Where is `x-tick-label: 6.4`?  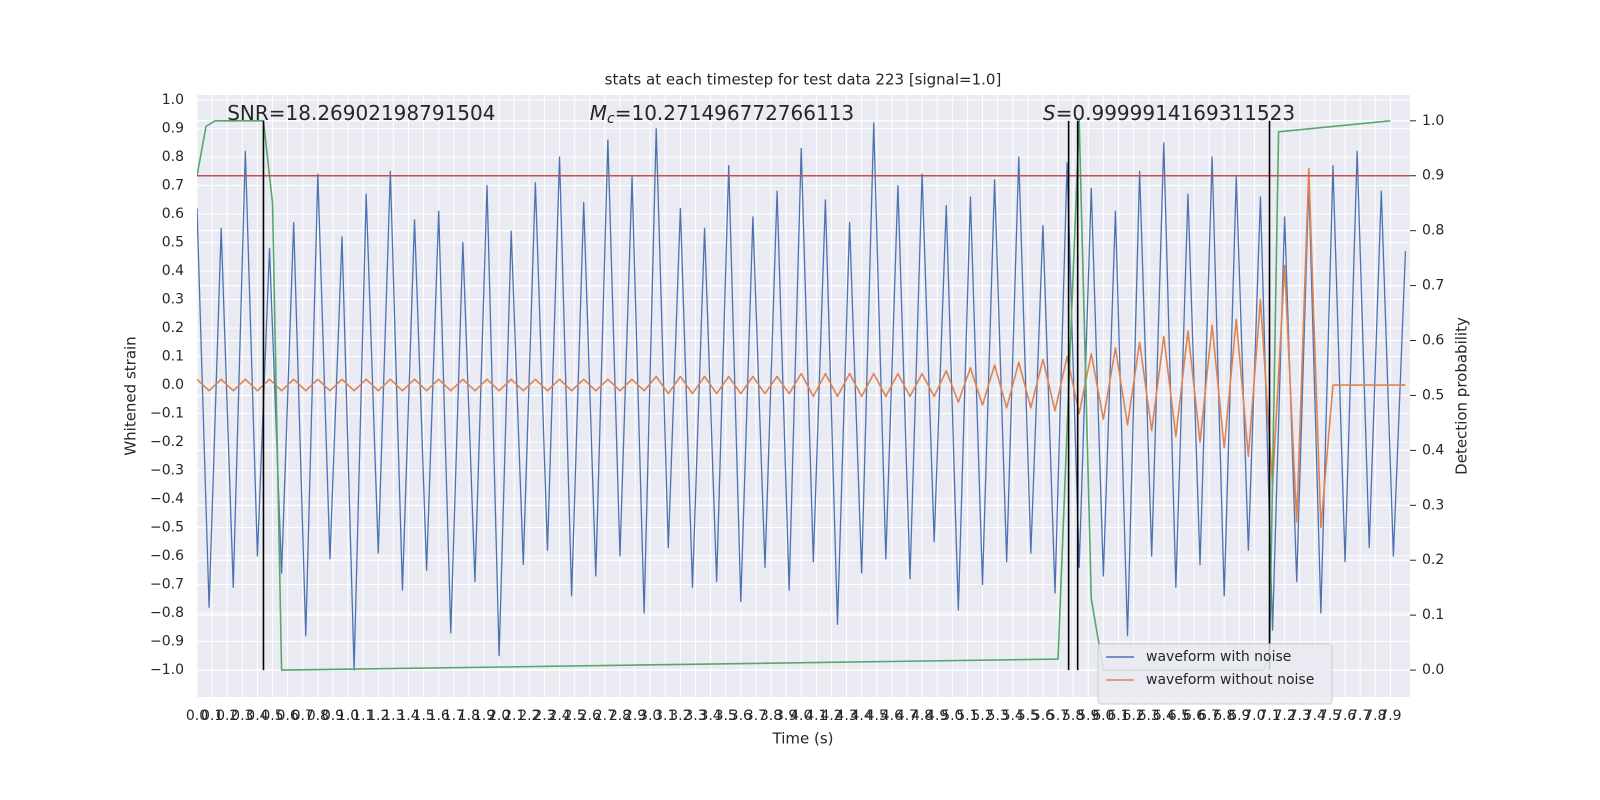
x-tick-label: 6.4 is located at coordinates (1164, 716).